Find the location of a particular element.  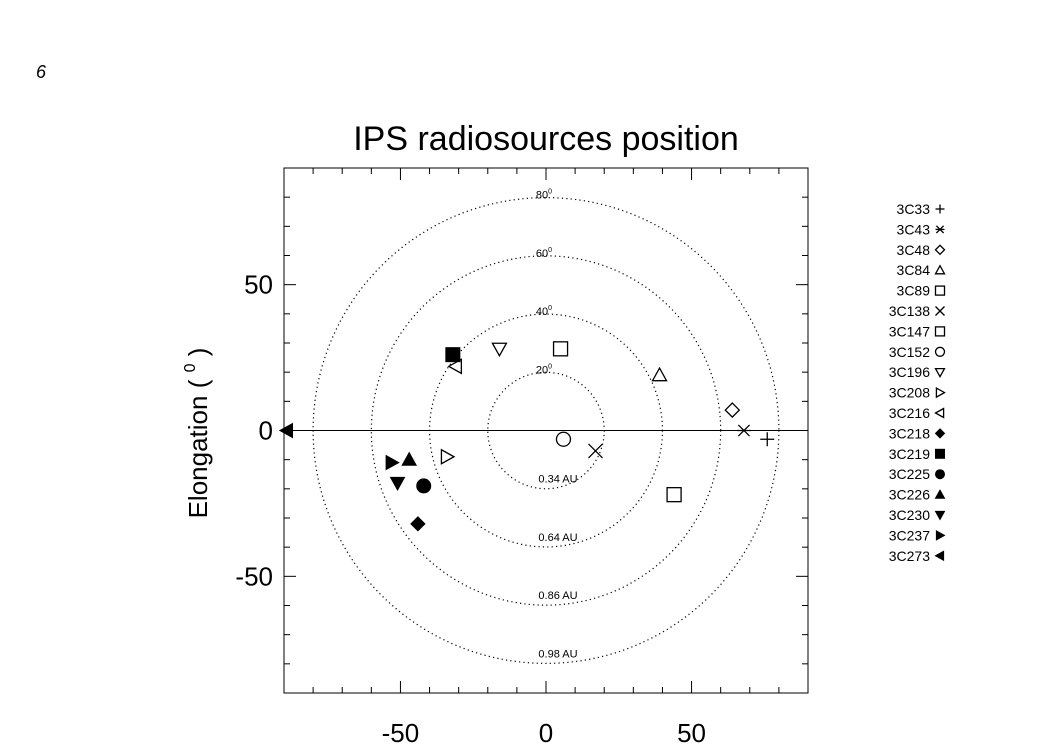

legend-label: 3C152 is located at coordinates (909, 352).